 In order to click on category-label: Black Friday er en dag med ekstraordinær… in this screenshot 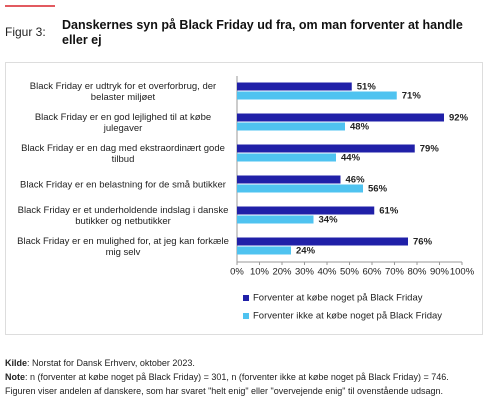, I will do `click(123, 153)`.